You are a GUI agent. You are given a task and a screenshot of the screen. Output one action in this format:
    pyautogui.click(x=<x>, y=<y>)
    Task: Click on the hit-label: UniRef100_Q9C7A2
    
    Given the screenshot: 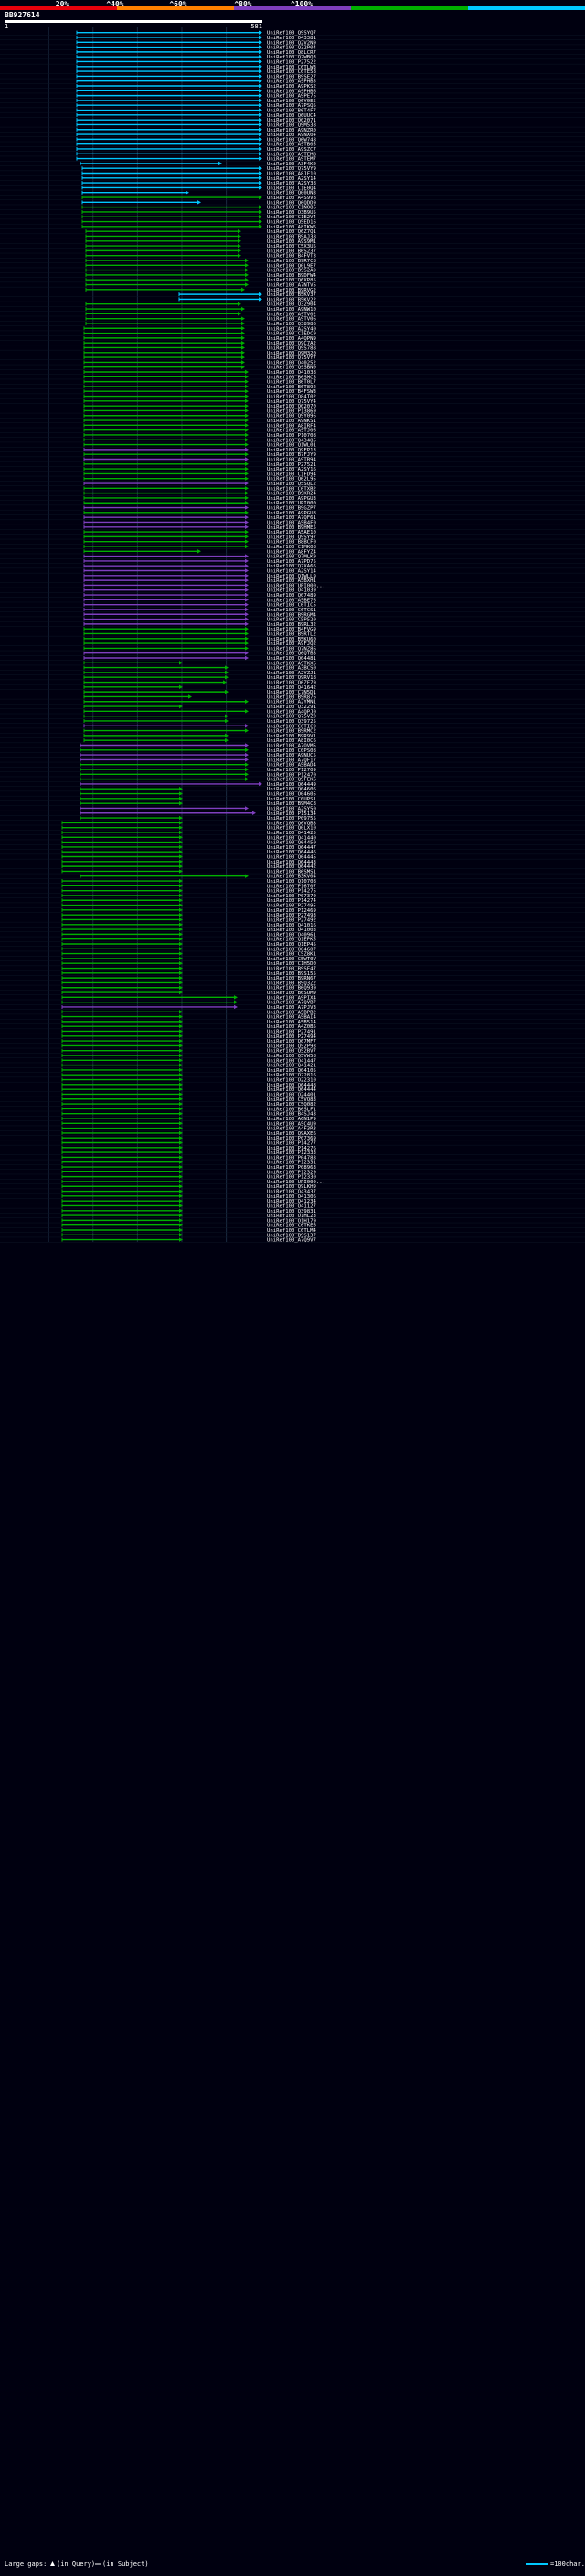 What is the action you would take?
    pyautogui.click(x=291, y=343)
    